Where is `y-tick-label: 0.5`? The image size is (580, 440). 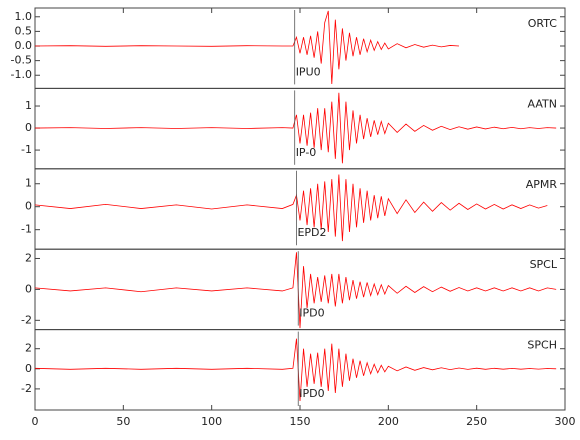
y-tick-label: 0.5 is located at coordinates (24, 30).